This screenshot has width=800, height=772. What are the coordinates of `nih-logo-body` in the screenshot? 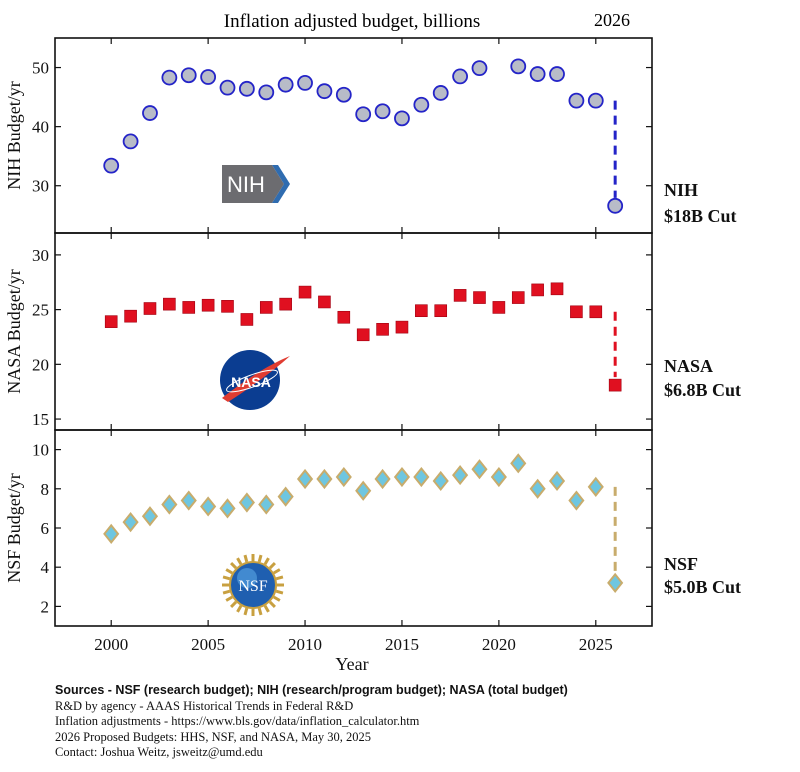 It's located at (253, 184).